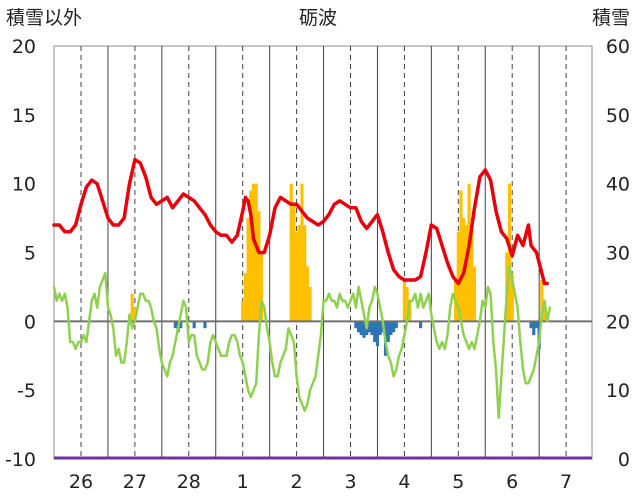  What do you see at coordinates (566, 482) in the screenshot?
I see `x-tick-label: 7` at bounding box center [566, 482].